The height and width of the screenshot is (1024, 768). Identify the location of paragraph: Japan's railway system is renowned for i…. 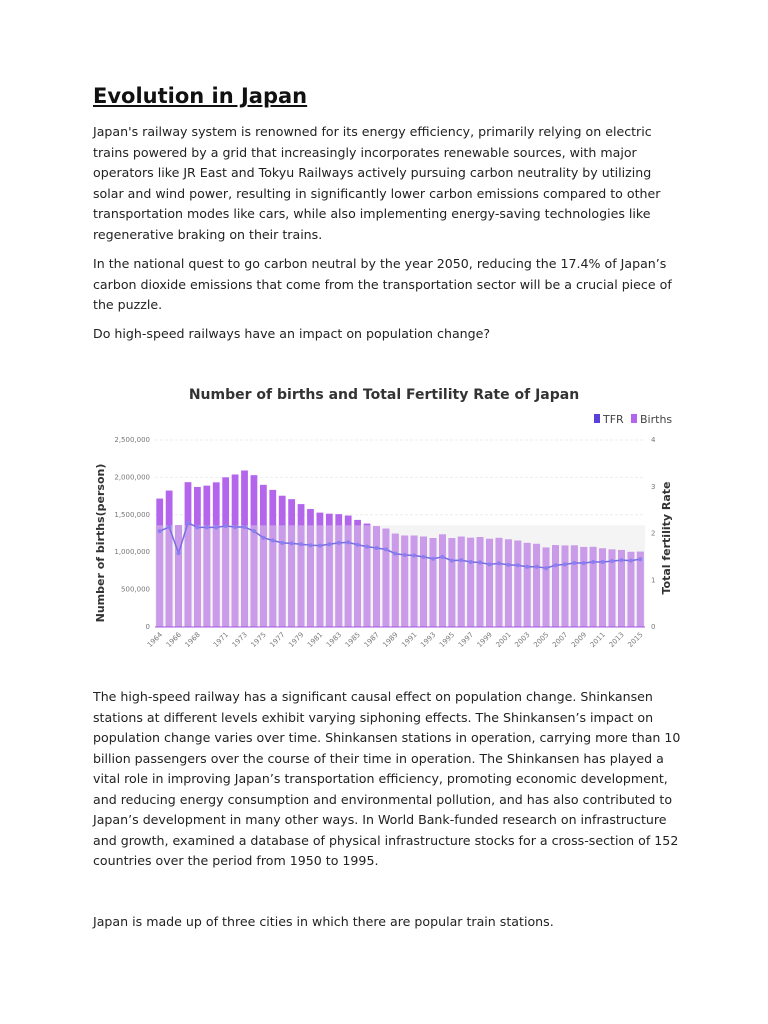
(376, 183).